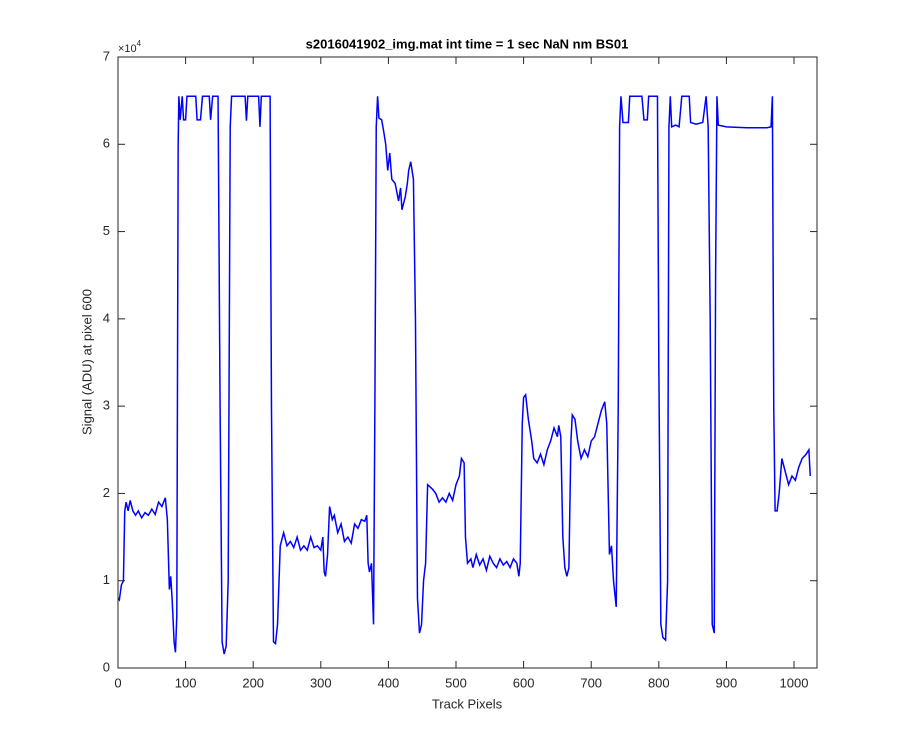 This screenshot has height=750, width=900. What do you see at coordinates (456, 682) in the screenshot?
I see `x-tick-label: 500` at bounding box center [456, 682].